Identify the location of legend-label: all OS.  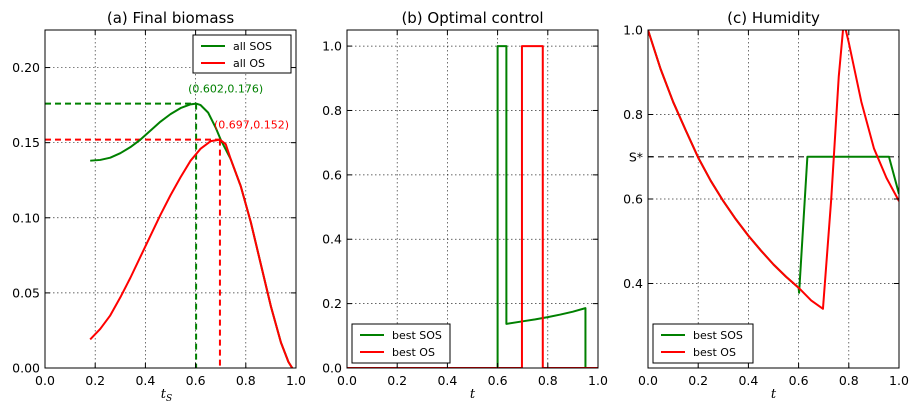
(249, 63).